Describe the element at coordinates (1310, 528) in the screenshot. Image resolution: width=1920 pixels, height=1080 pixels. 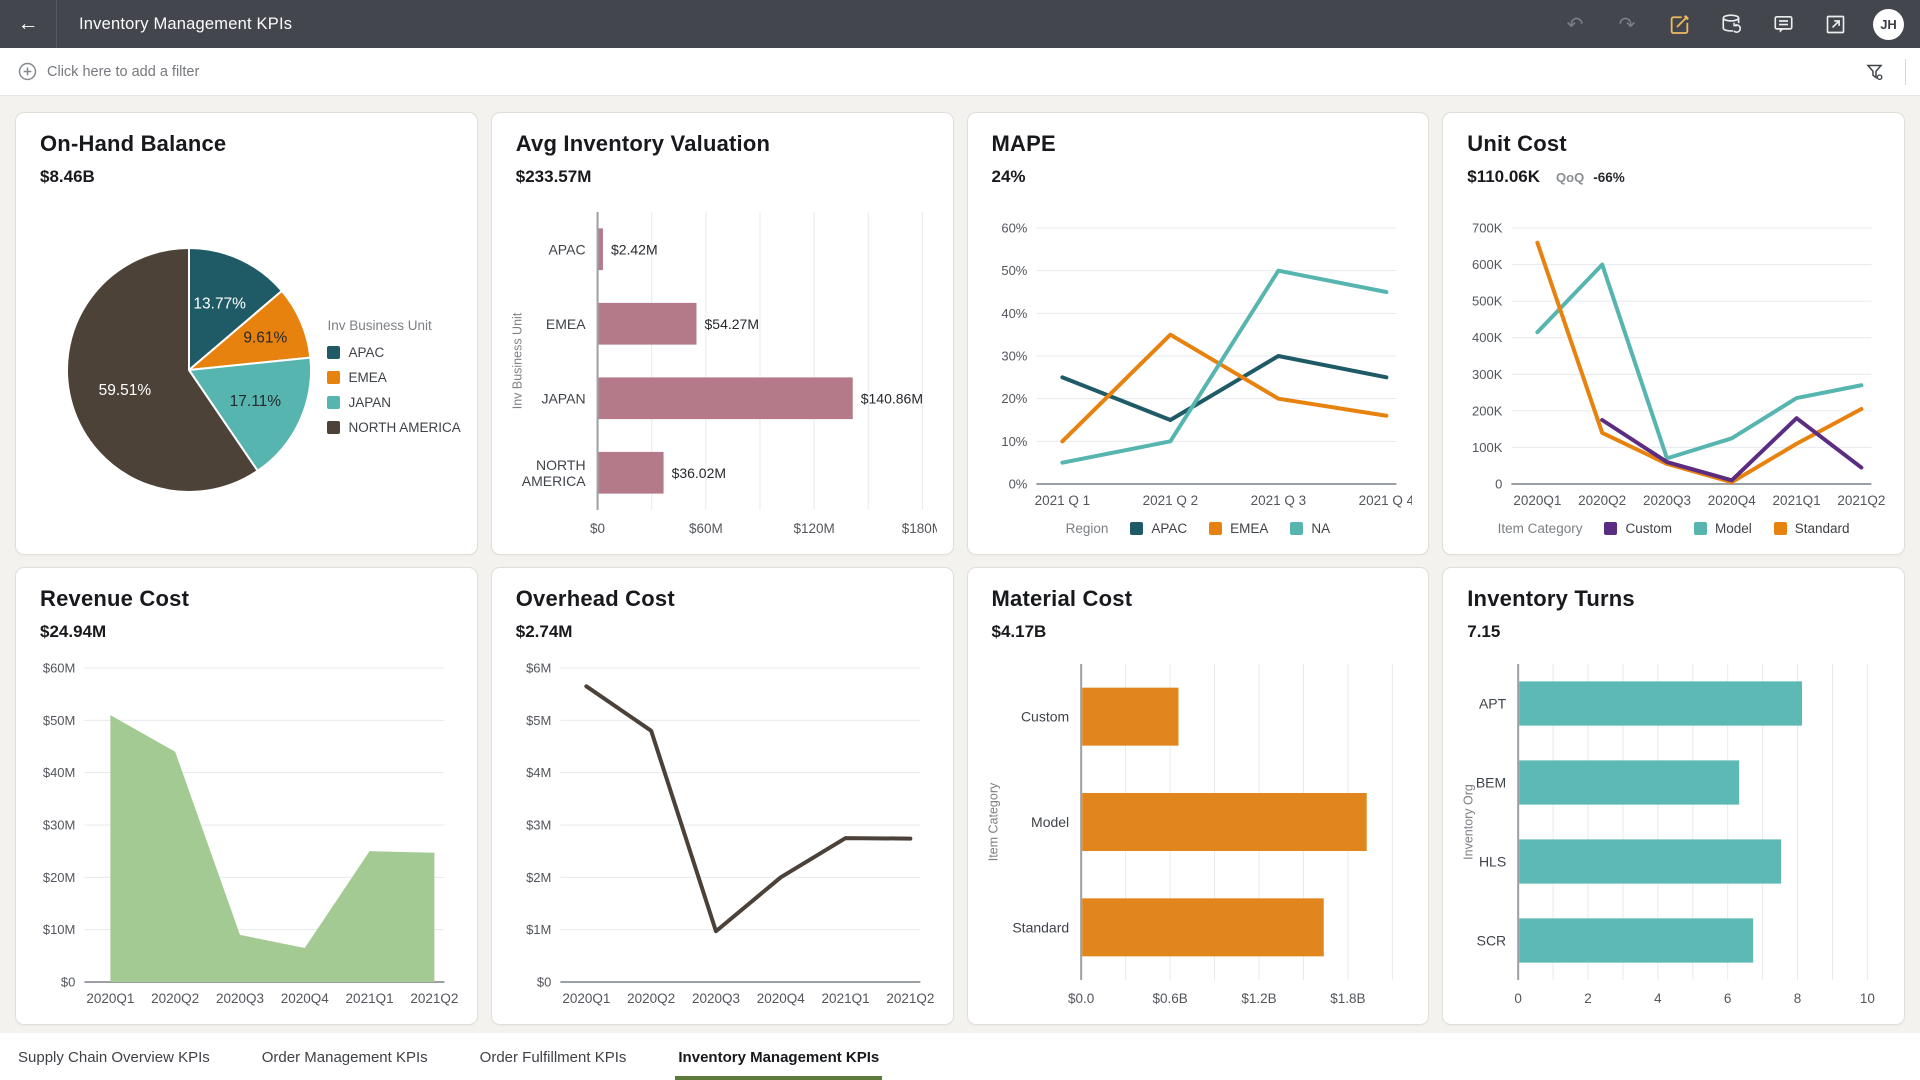
I see `legend-item: NA` at that location.